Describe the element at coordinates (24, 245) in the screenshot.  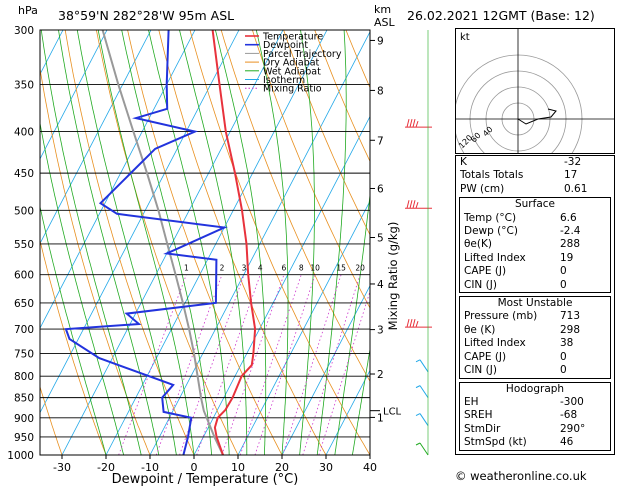
I see `pressure-tick-label: 550` at that location.